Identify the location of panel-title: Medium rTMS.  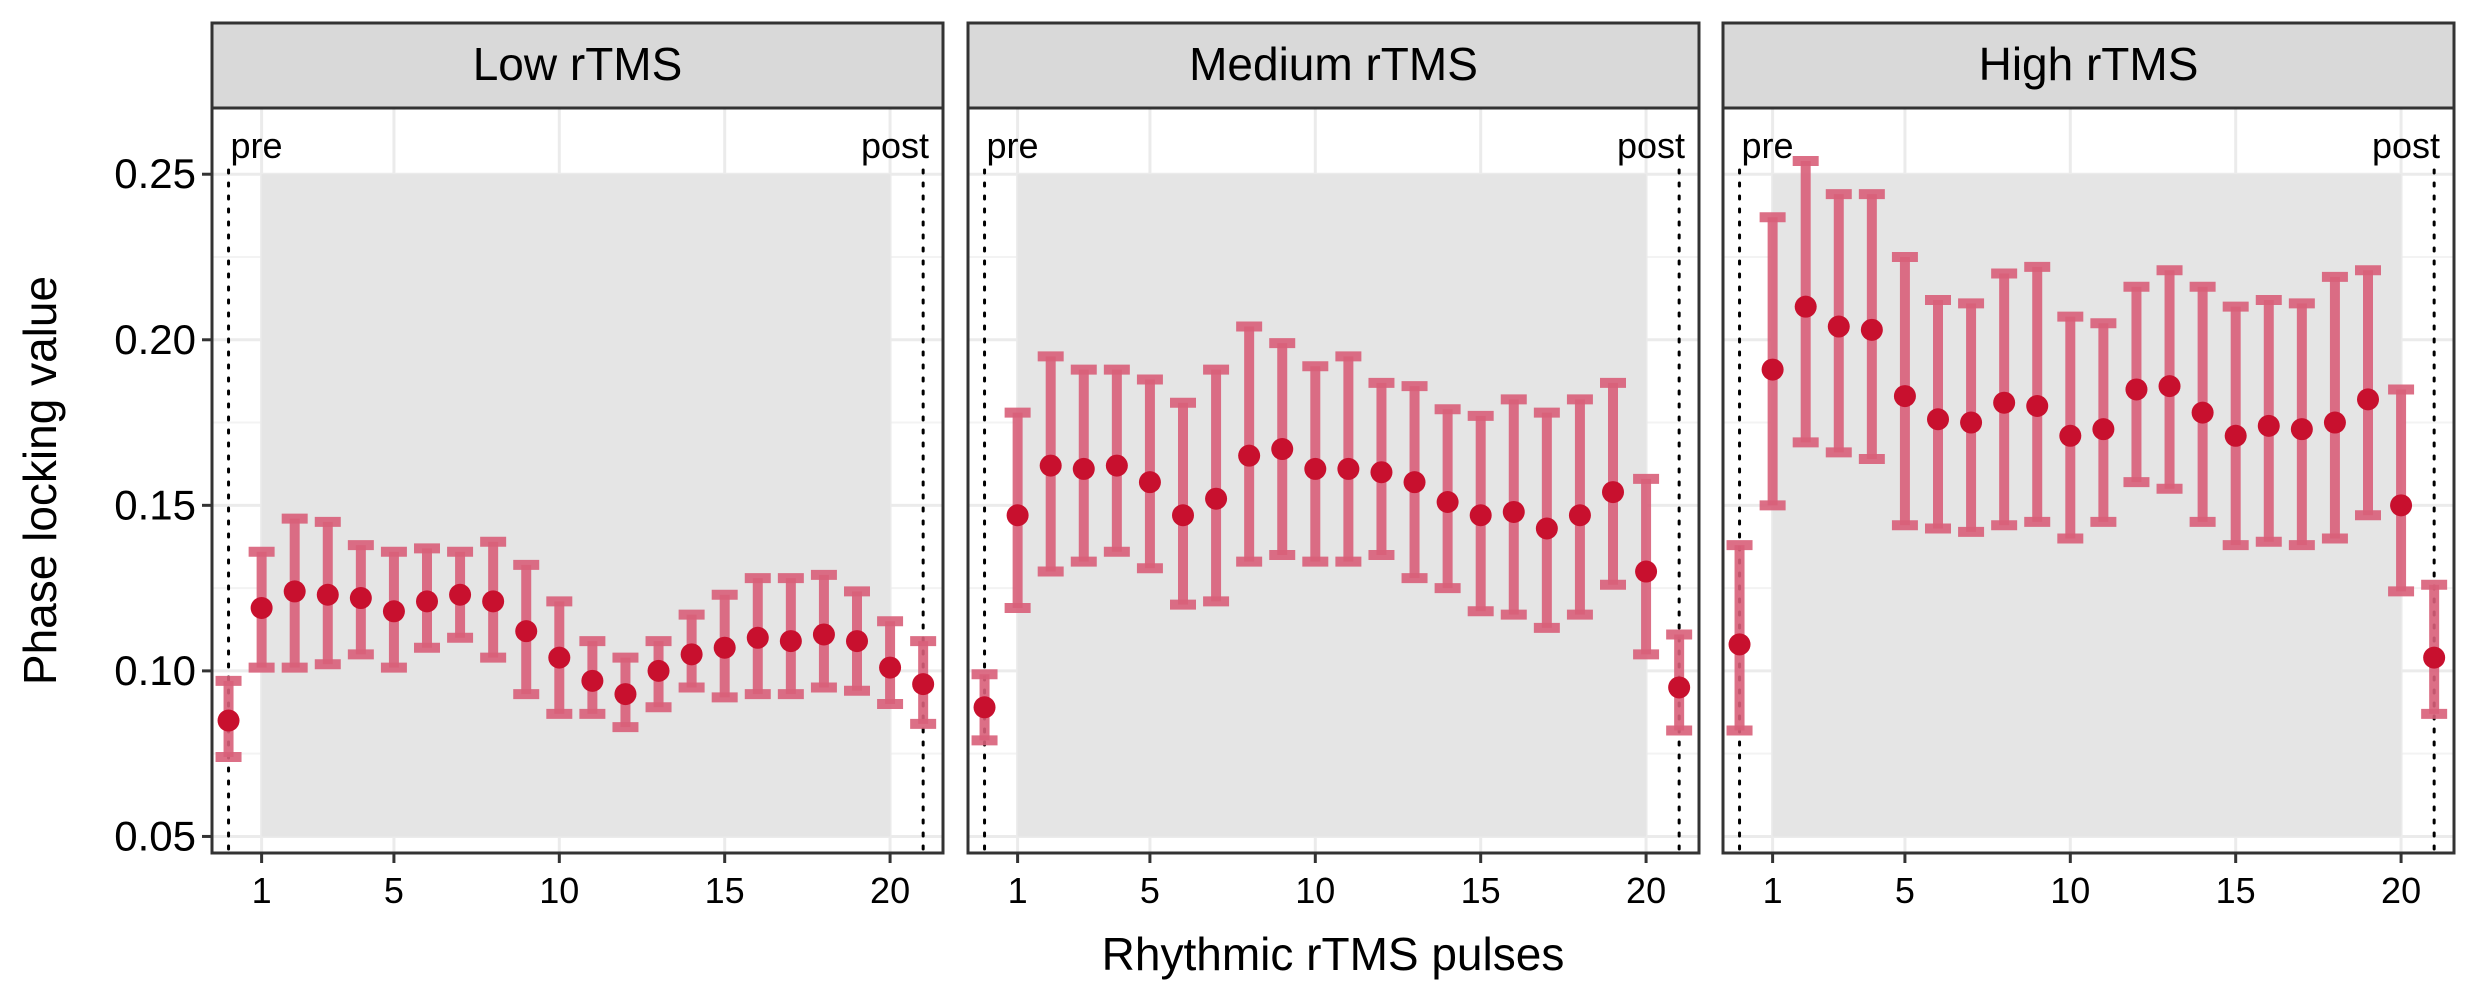
(1333, 64).